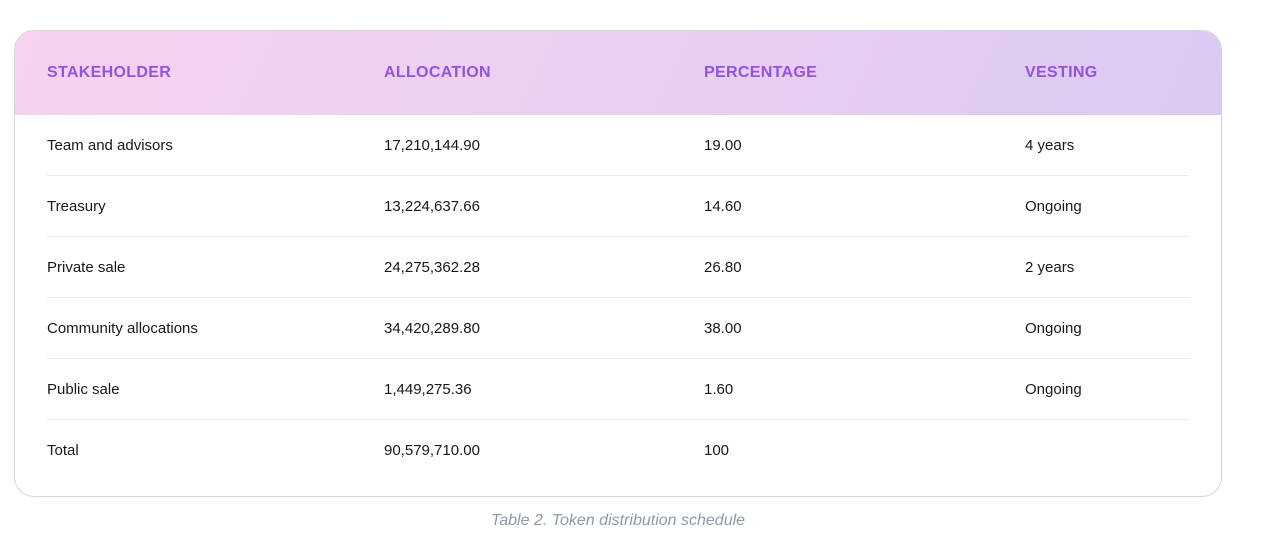  Describe the element at coordinates (618, 520) in the screenshot. I see `table-caption: Table 2. Token distribution schedule` at that location.